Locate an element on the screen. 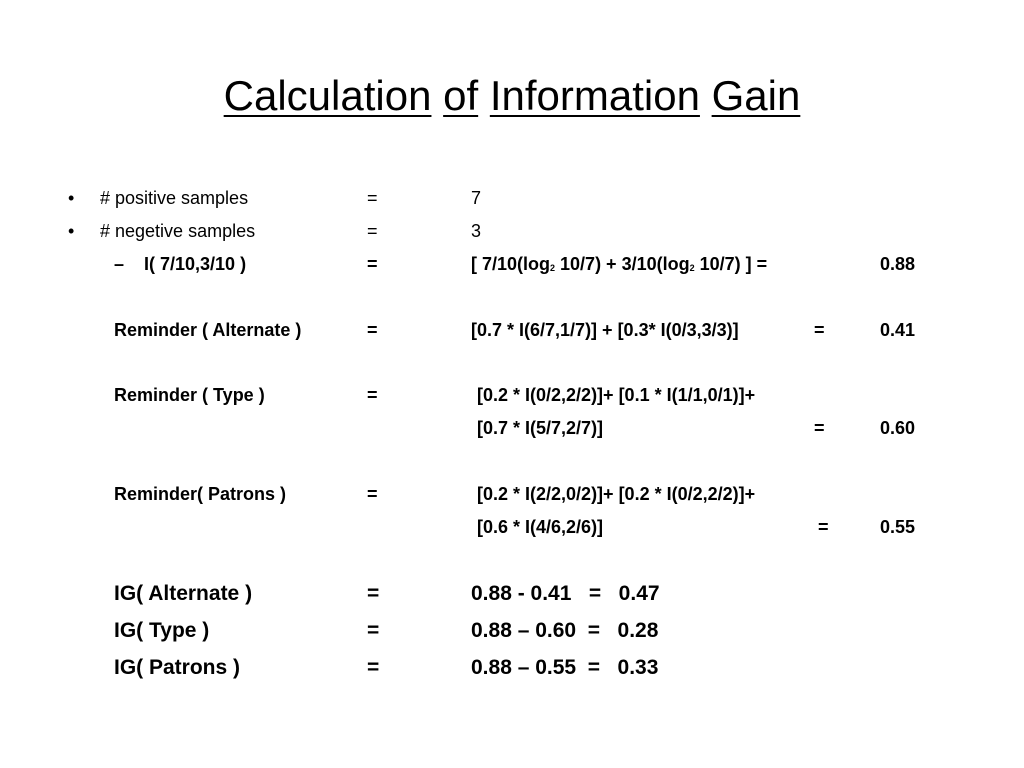 The image size is (1024, 768). sub-item-marker: – is located at coordinates (119, 264).